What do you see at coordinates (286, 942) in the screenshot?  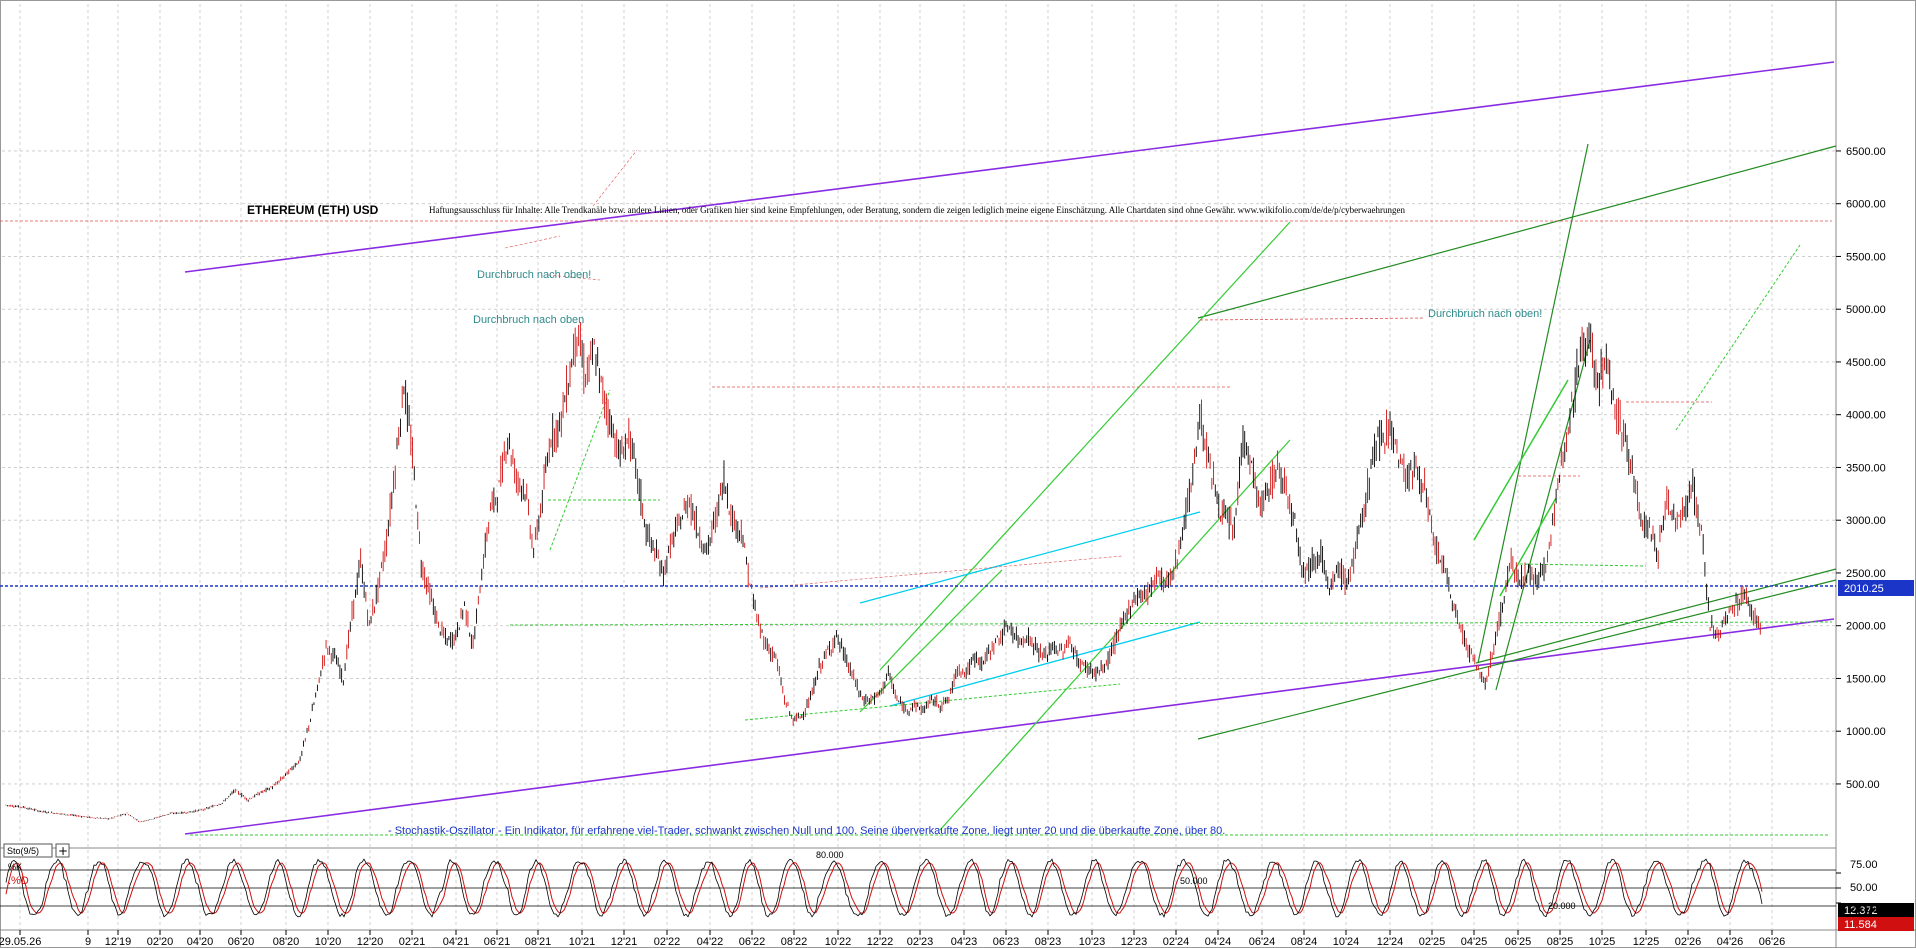 I see `x-tick-label: 08'20` at bounding box center [286, 942].